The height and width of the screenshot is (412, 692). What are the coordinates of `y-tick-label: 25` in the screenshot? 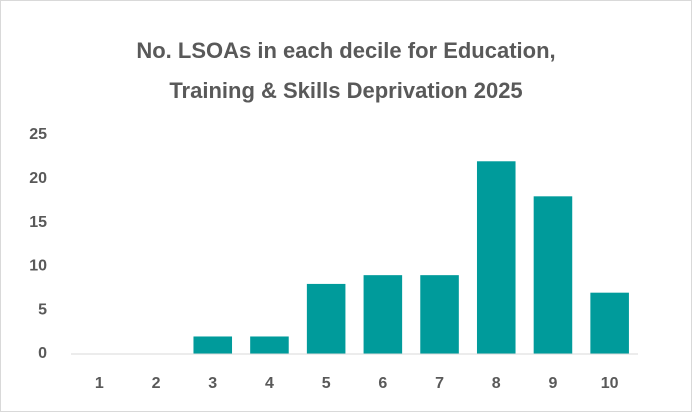 It's located at (38, 134).